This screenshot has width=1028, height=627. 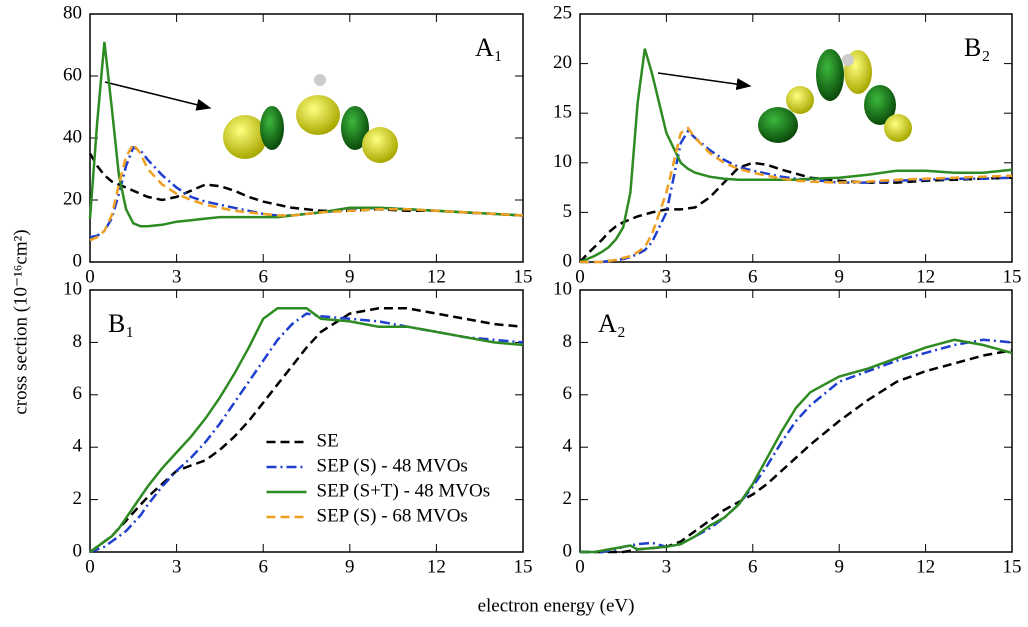 I want to click on panel-label: B₂, so click(x=977, y=47).